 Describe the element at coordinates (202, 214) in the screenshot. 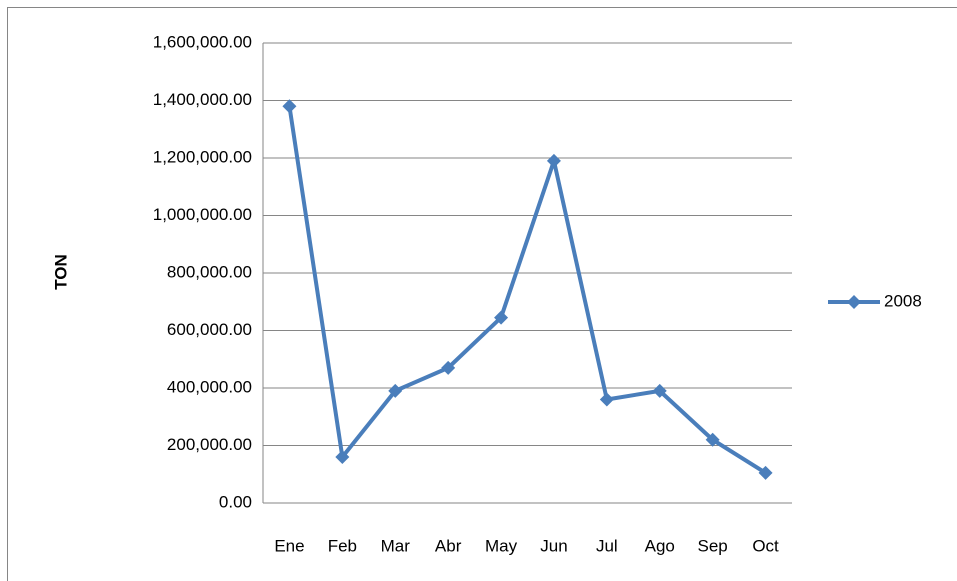

I see `y-tick-label: 1,000,000.00` at that location.